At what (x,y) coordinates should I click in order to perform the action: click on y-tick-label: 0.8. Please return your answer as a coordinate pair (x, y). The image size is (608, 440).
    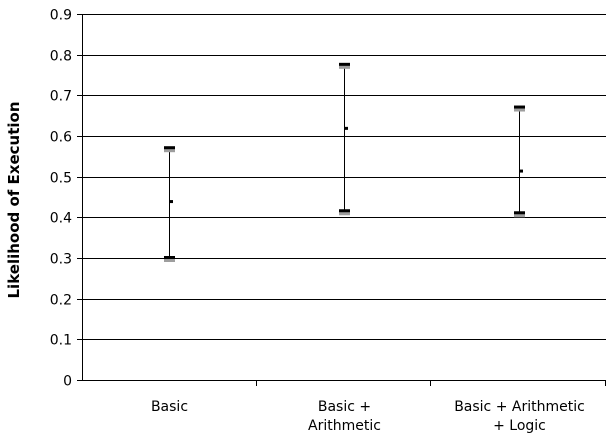
    Looking at the image, I should click on (61, 57).